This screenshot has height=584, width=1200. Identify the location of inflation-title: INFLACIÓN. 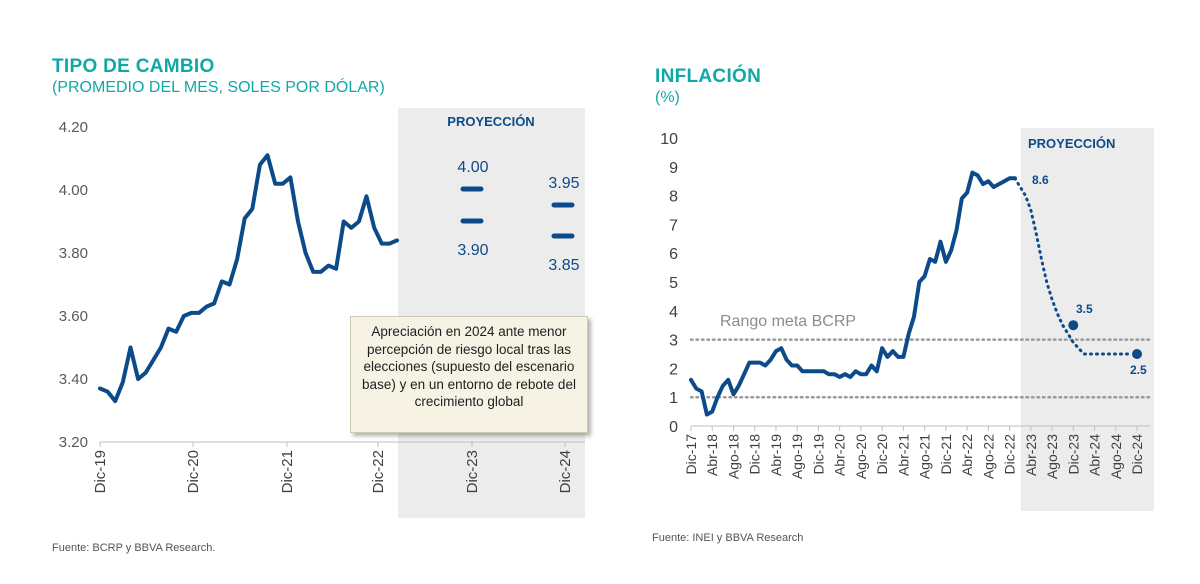
(708, 76).